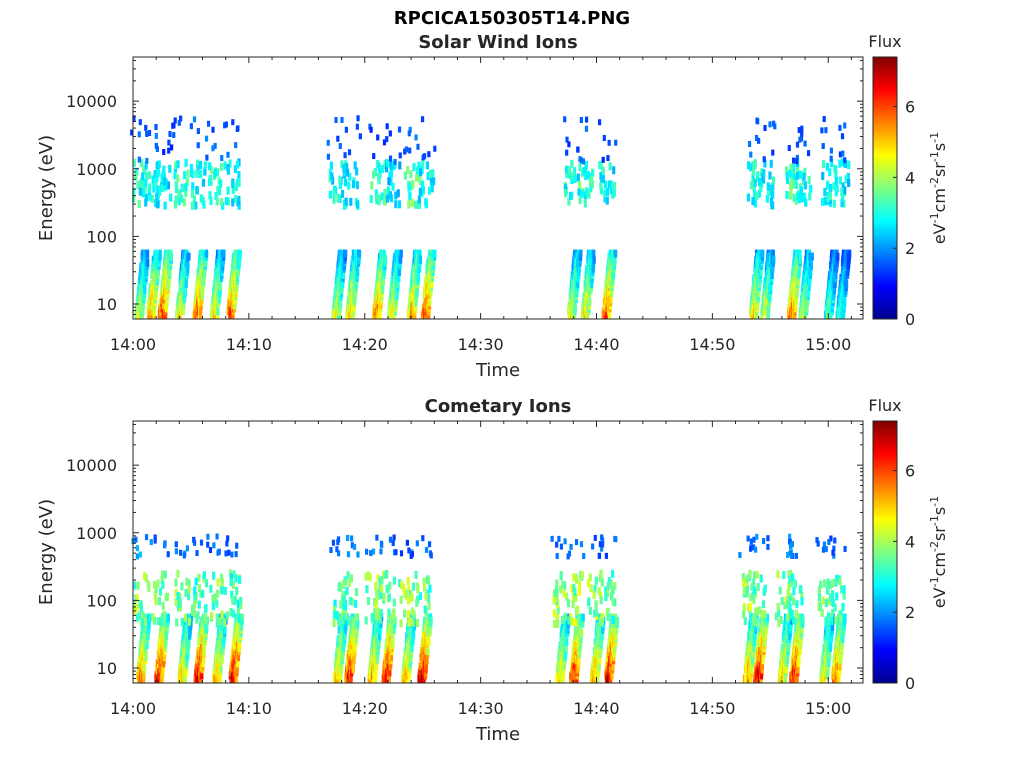  What do you see at coordinates (512, 18) in the screenshot?
I see `figure-title: RPCICA150305T14.PNG` at bounding box center [512, 18].